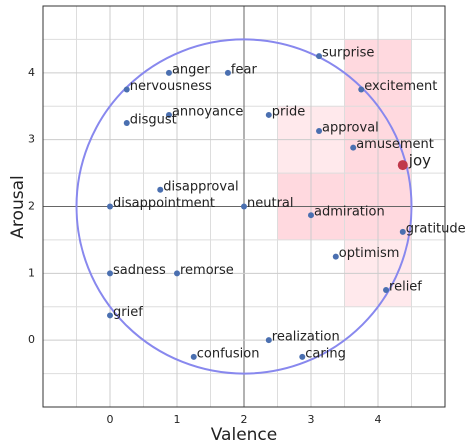  Describe the element at coordinates (128, 312) in the screenshot. I see `point-label: grief` at that location.